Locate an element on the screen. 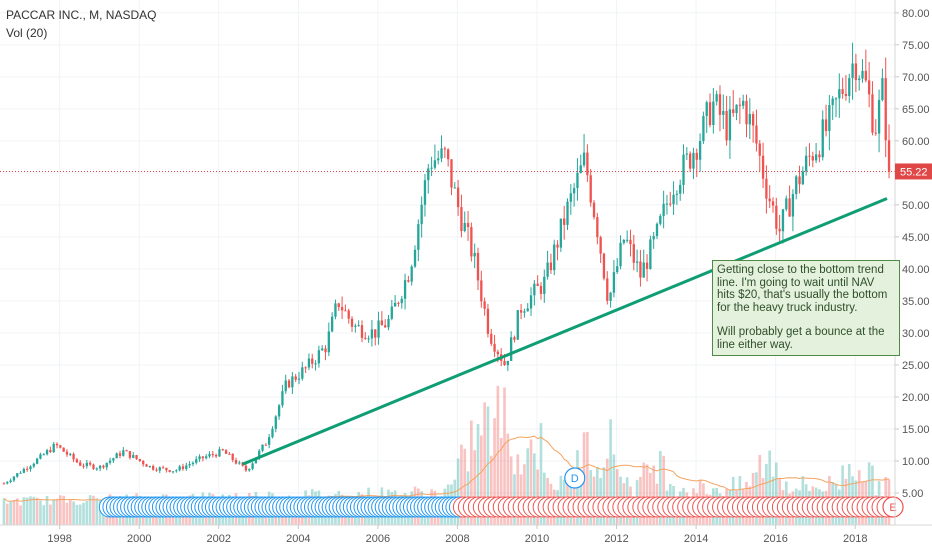 The height and width of the screenshot is (550, 932). symbol-title: PACCAR INC., M, NASDAQ is located at coordinates (81, 15).